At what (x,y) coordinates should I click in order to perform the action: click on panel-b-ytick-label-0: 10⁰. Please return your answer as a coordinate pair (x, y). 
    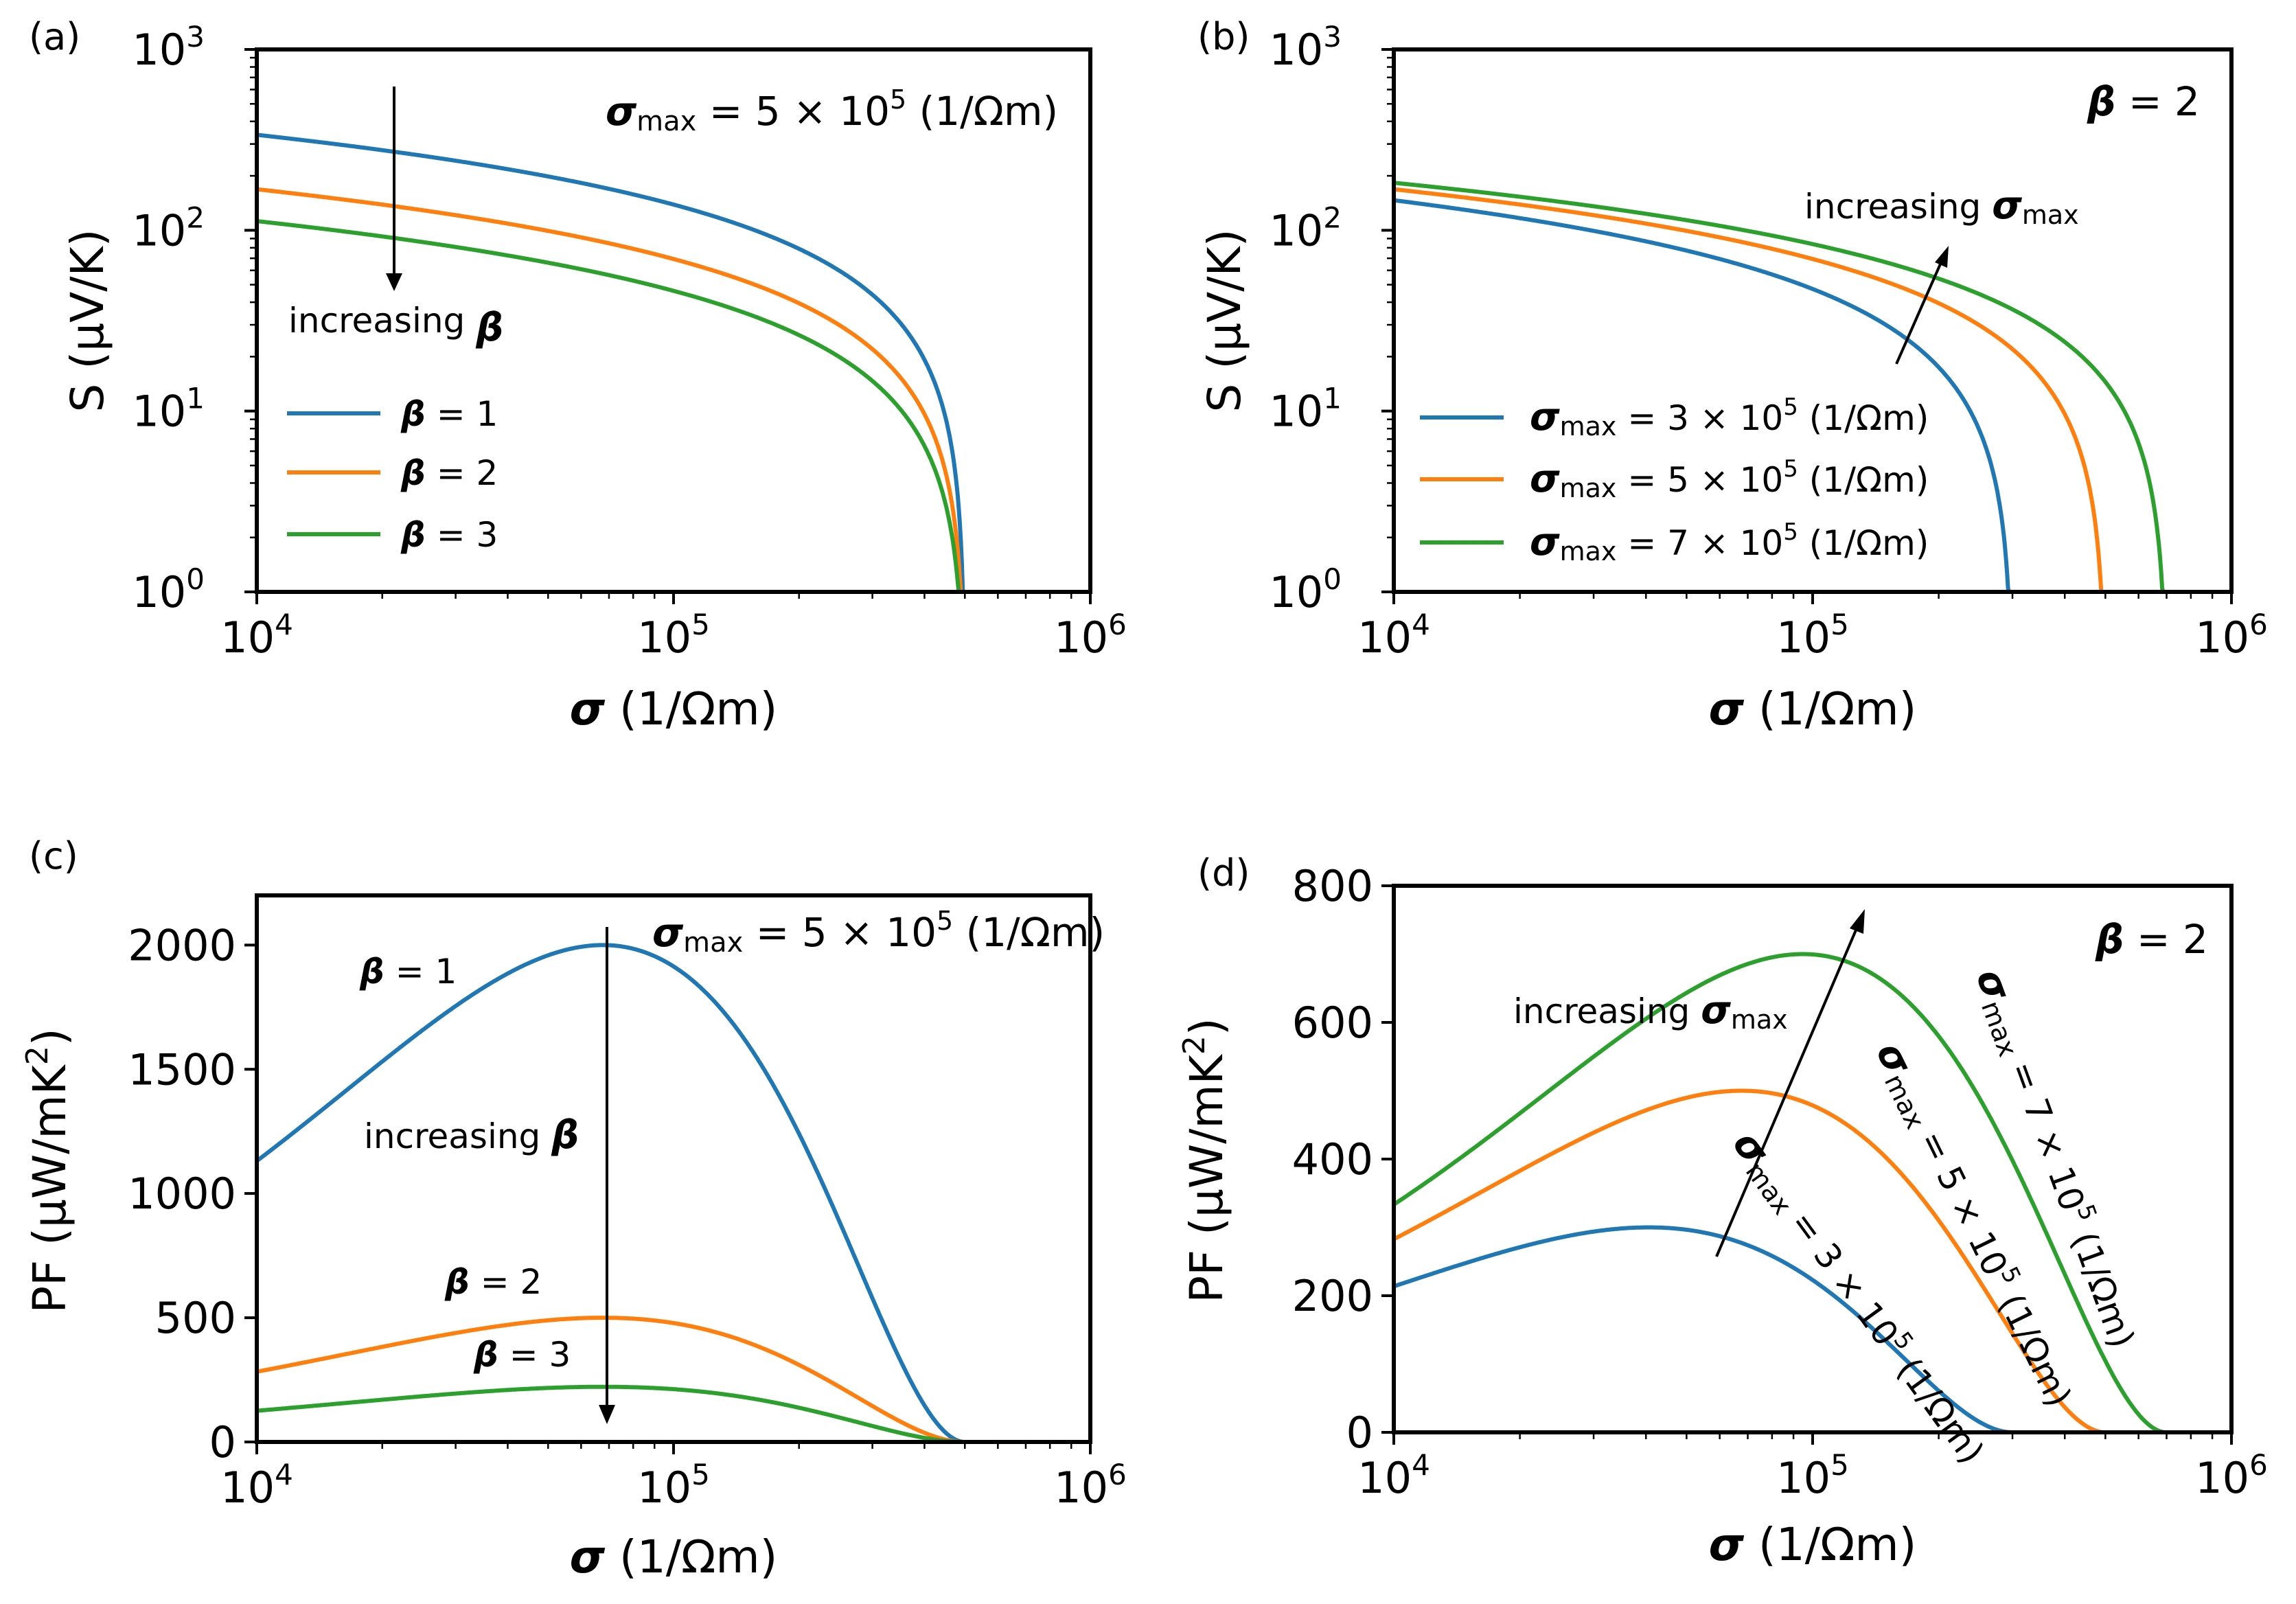
    Looking at the image, I should click on (1305, 590).